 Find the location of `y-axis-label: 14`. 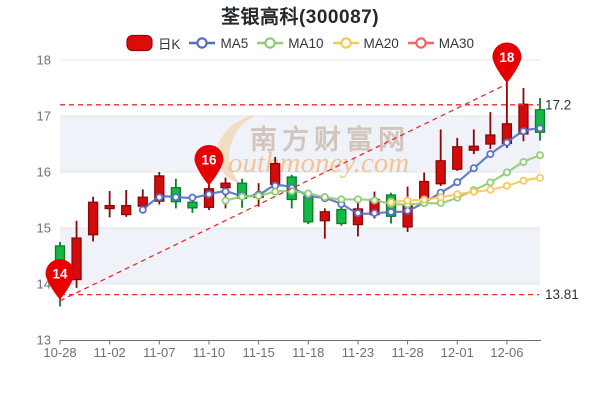

y-axis-label: 14 is located at coordinates (44, 284).